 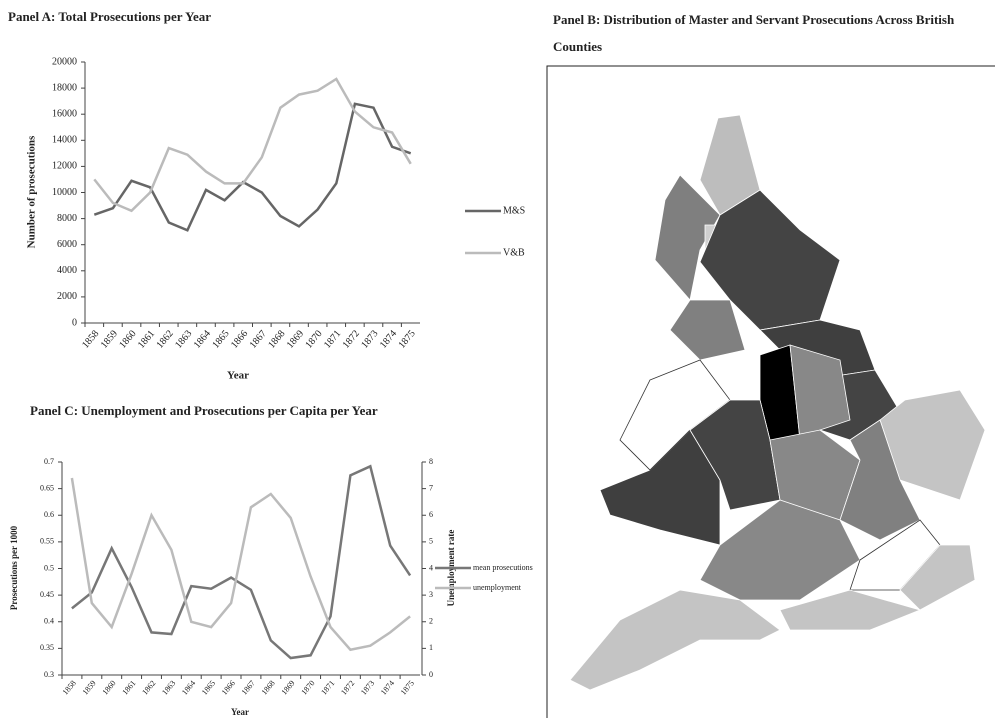 What do you see at coordinates (14, 567) in the screenshot?
I see `y-axis-label: Prosecutions per 1000` at bounding box center [14, 567].